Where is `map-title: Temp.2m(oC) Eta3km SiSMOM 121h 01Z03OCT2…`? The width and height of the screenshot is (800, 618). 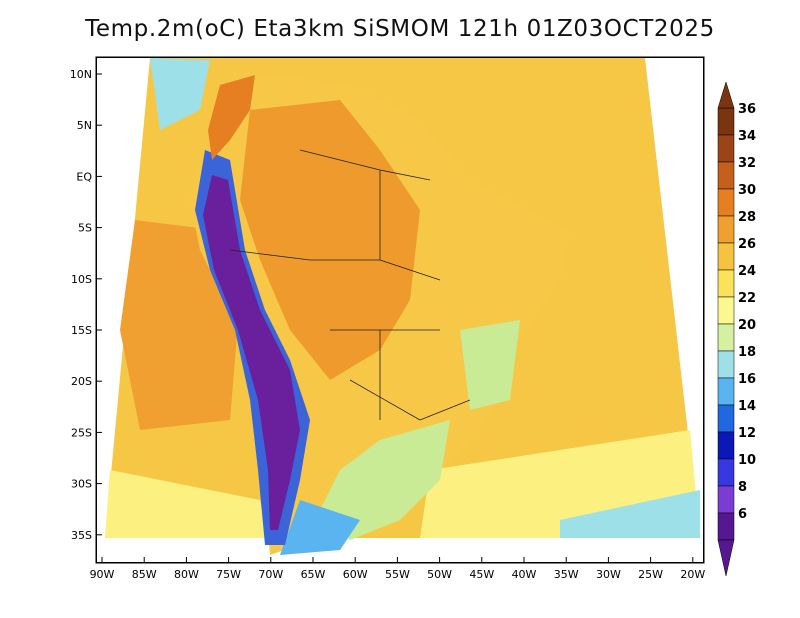
map-title: Temp.2m(oC) Eta3km SiSMOM 121h 01Z03OCT2… is located at coordinates (400, 29).